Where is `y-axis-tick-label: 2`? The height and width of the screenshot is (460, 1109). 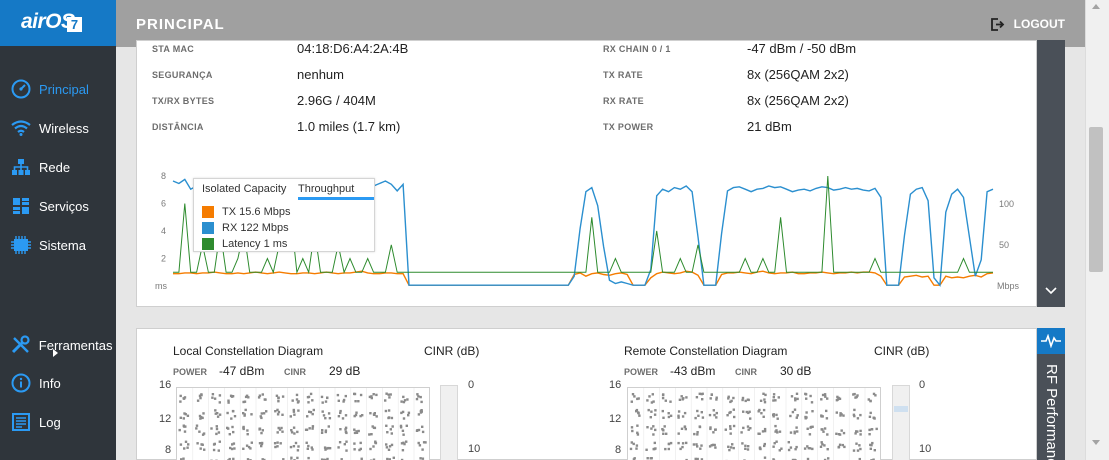 y-axis-tick-label: 2 is located at coordinates (163, 259).